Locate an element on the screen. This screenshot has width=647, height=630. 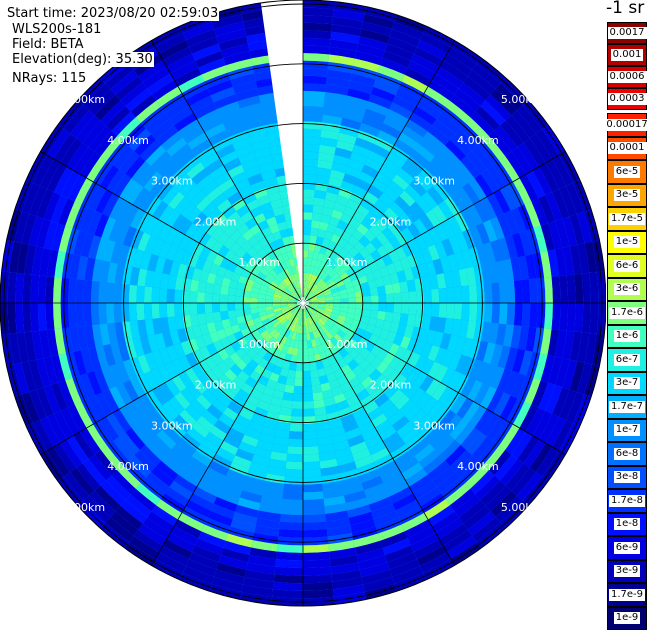
elevation-angle: Elevation(deg): 35.30 is located at coordinates (82, 59).